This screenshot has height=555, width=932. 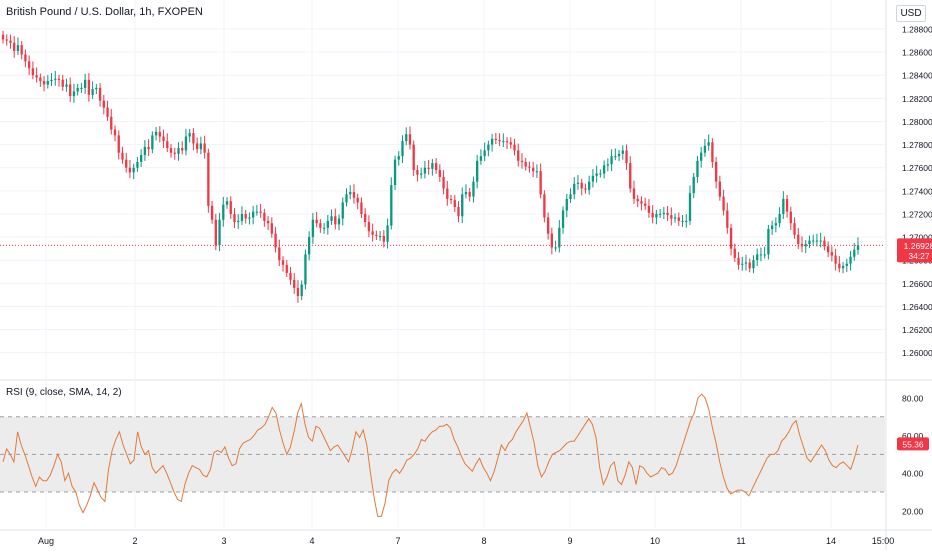 What do you see at coordinates (913, 399) in the screenshot?
I see `rsi-tick-label: 80.00` at bounding box center [913, 399].